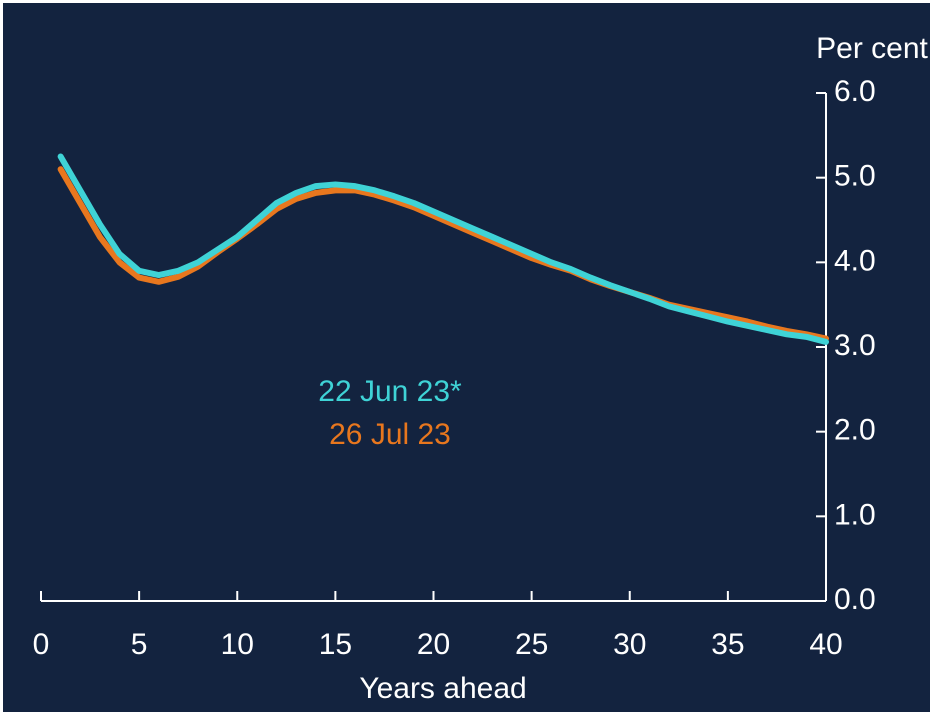 This screenshot has width=933, height=715. I want to click on x-tick-label: 20, so click(433, 644).